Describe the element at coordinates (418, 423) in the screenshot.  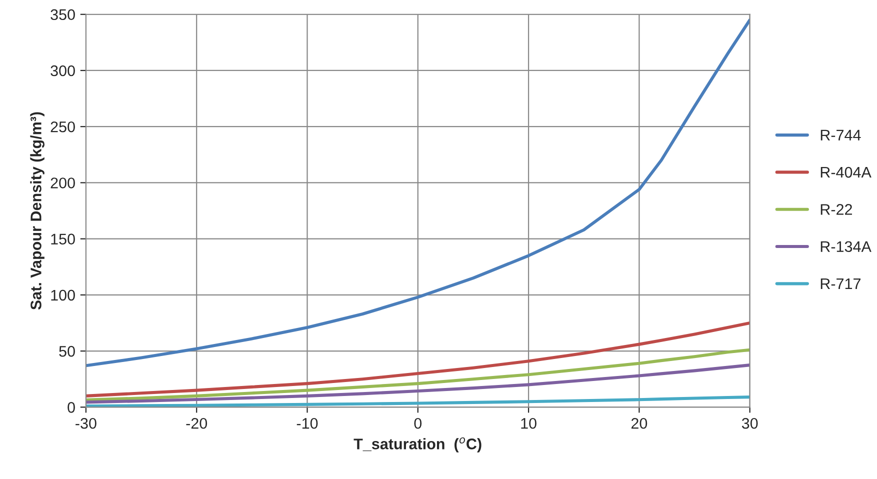
I see `x-tick-label: 0` at that location.